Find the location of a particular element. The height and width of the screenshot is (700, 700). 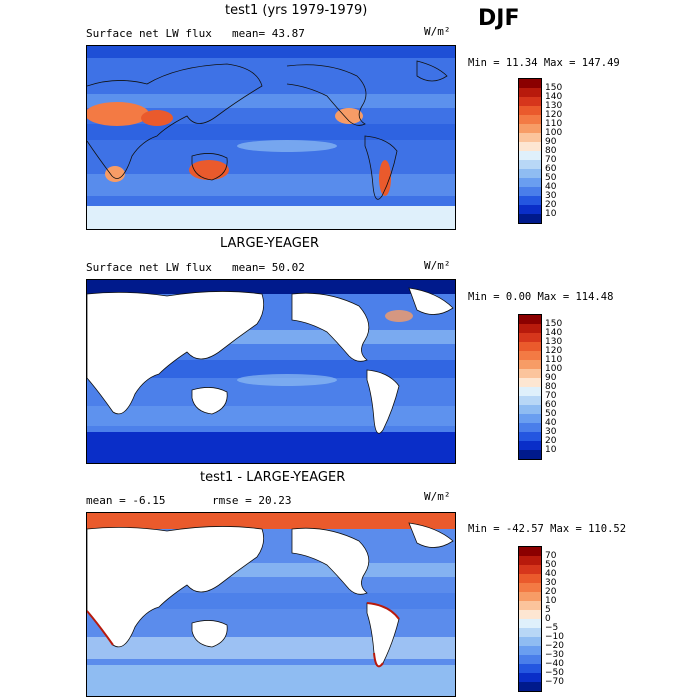

colorbar-label: 130 is located at coordinates (554, 342).